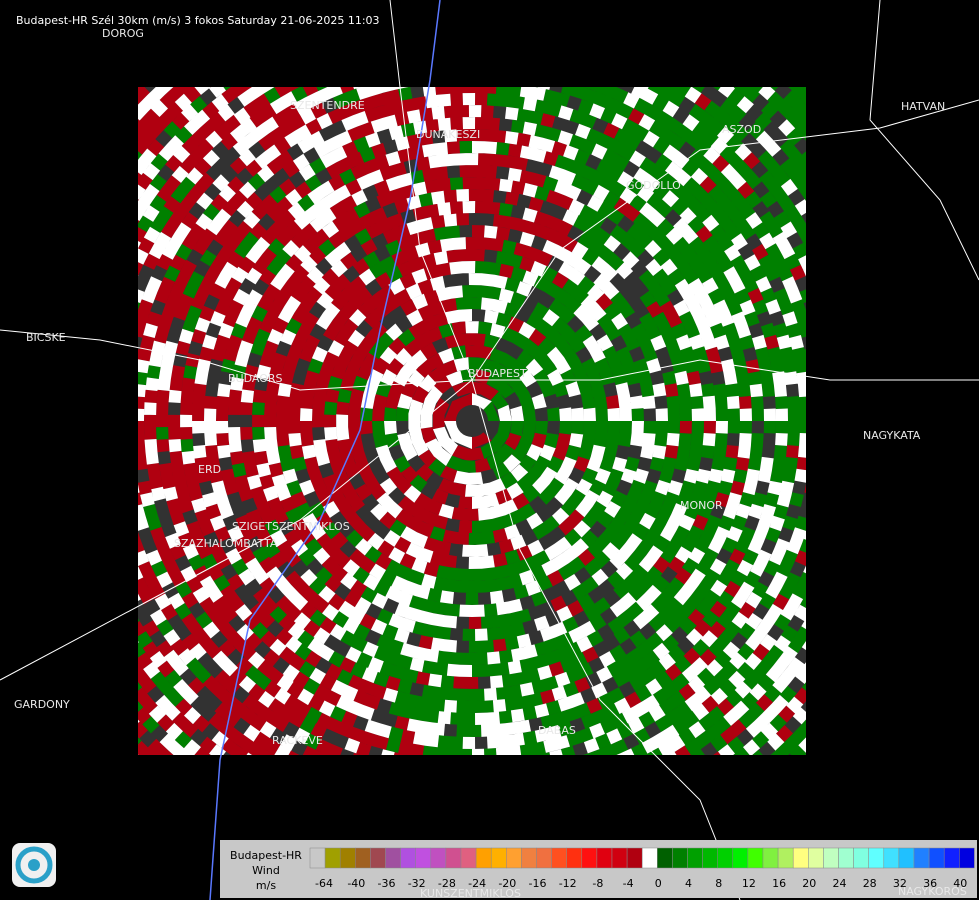 The image size is (979, 900). Describe the element at coordinates (46, 337) in the screenshot. I see `town-label: BICSKE` at that location.